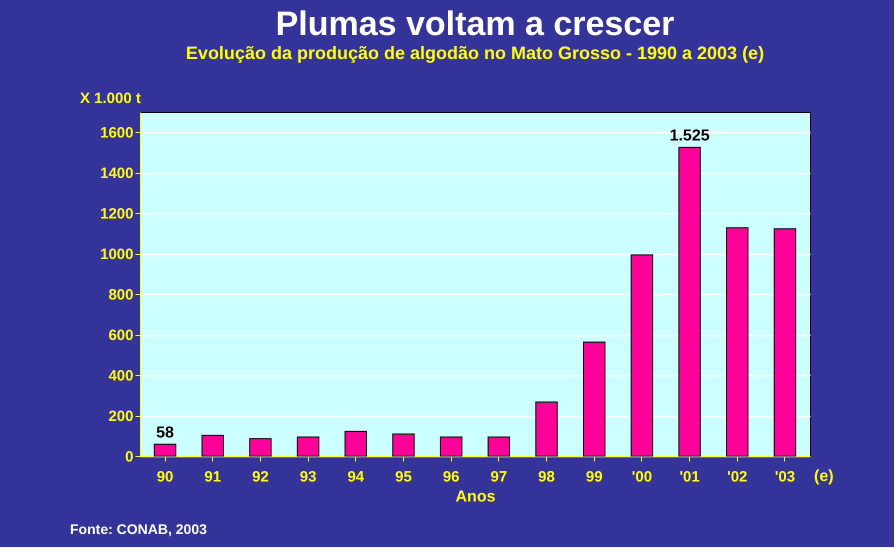  I want to click on y-tick-label: 0, so click(129, 457).